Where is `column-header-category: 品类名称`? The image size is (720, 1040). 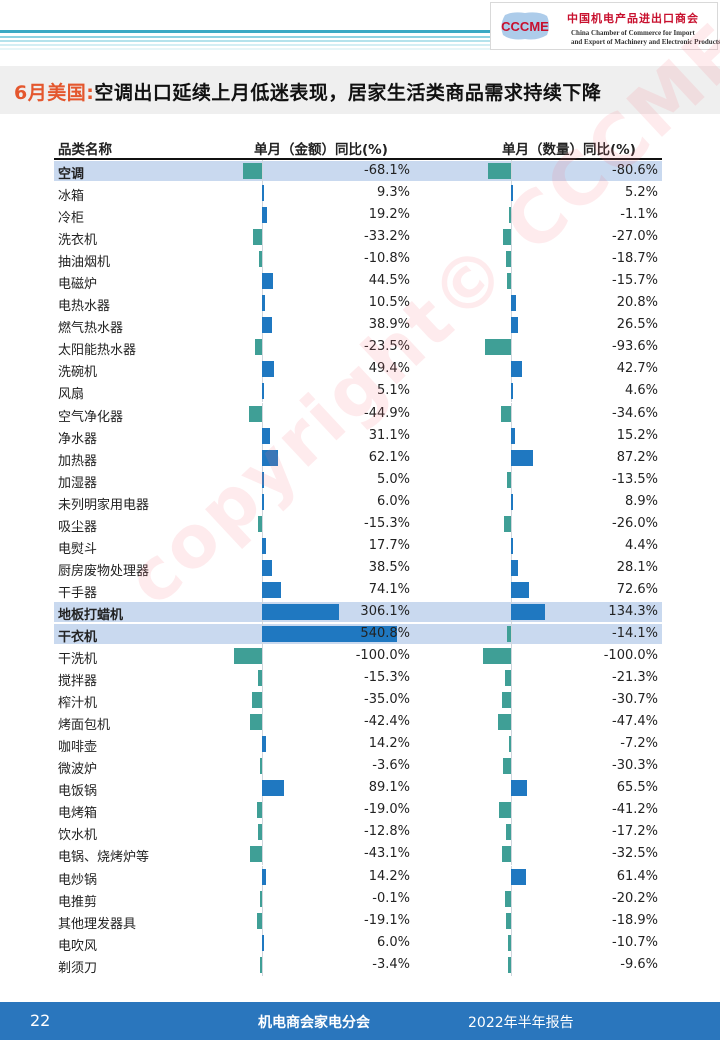
column-header-category: 品类名称 is located at coordinates (85, 150).